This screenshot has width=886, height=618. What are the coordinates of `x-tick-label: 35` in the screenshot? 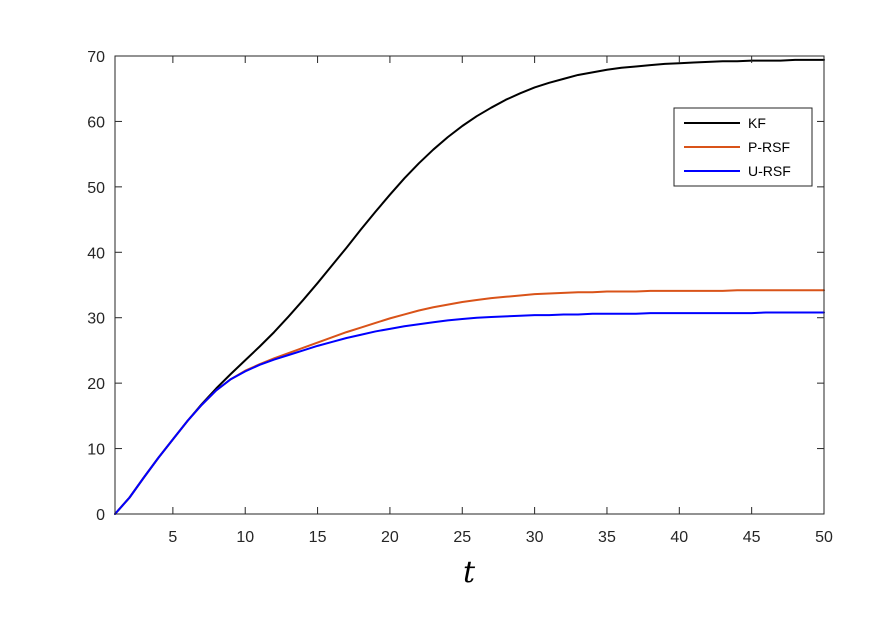 It's located at (607, 537).